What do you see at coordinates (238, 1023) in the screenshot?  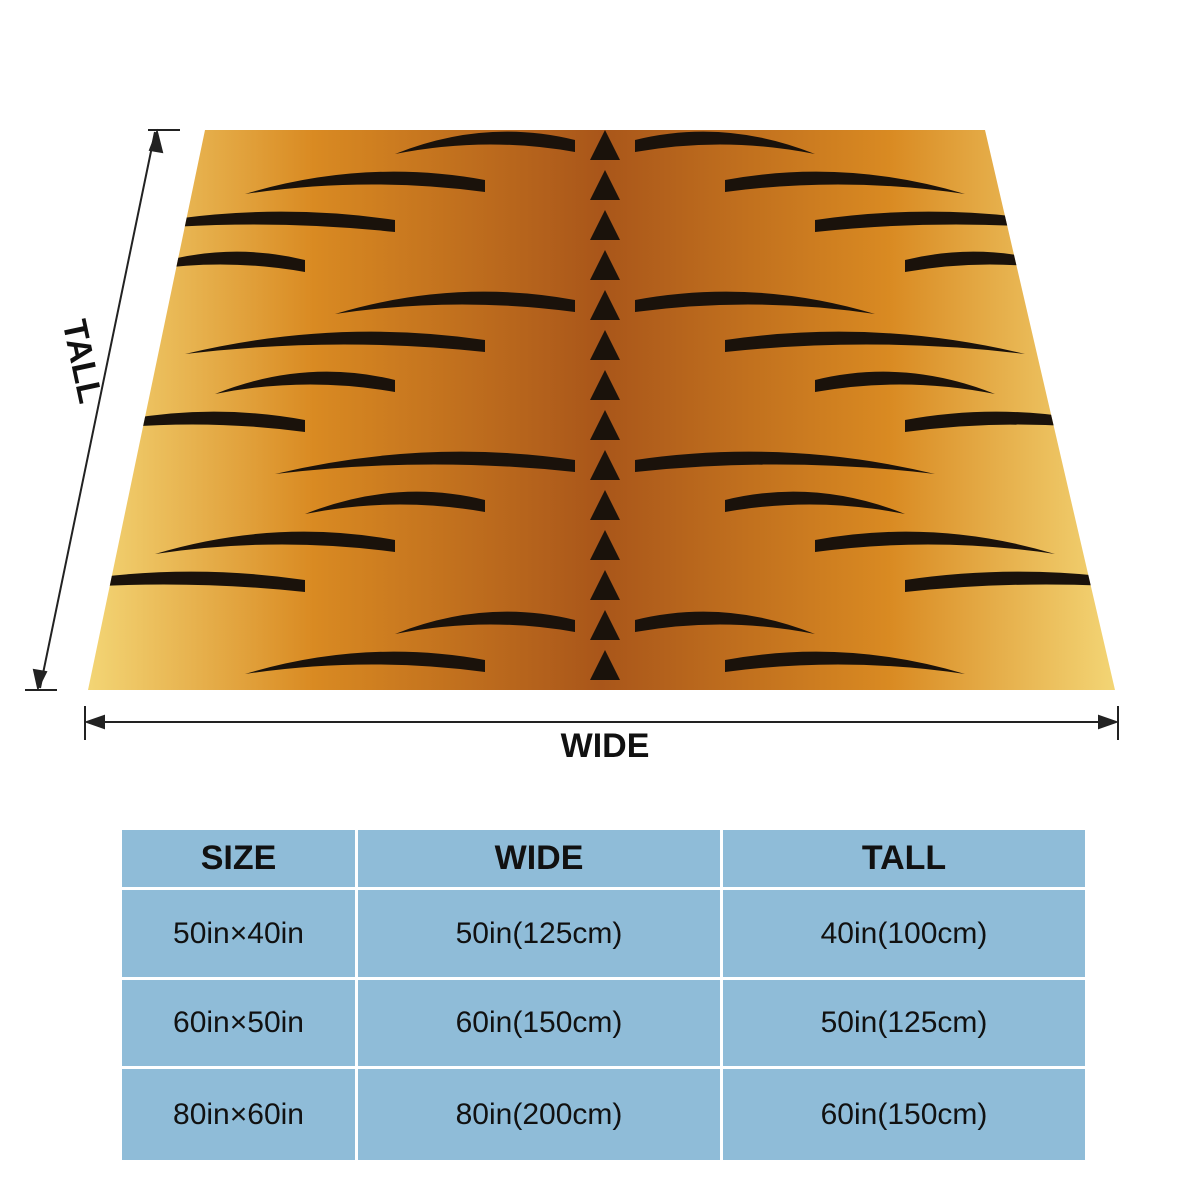 I see `table-cell: 60in×50in` at bounding box center [238, 1023].